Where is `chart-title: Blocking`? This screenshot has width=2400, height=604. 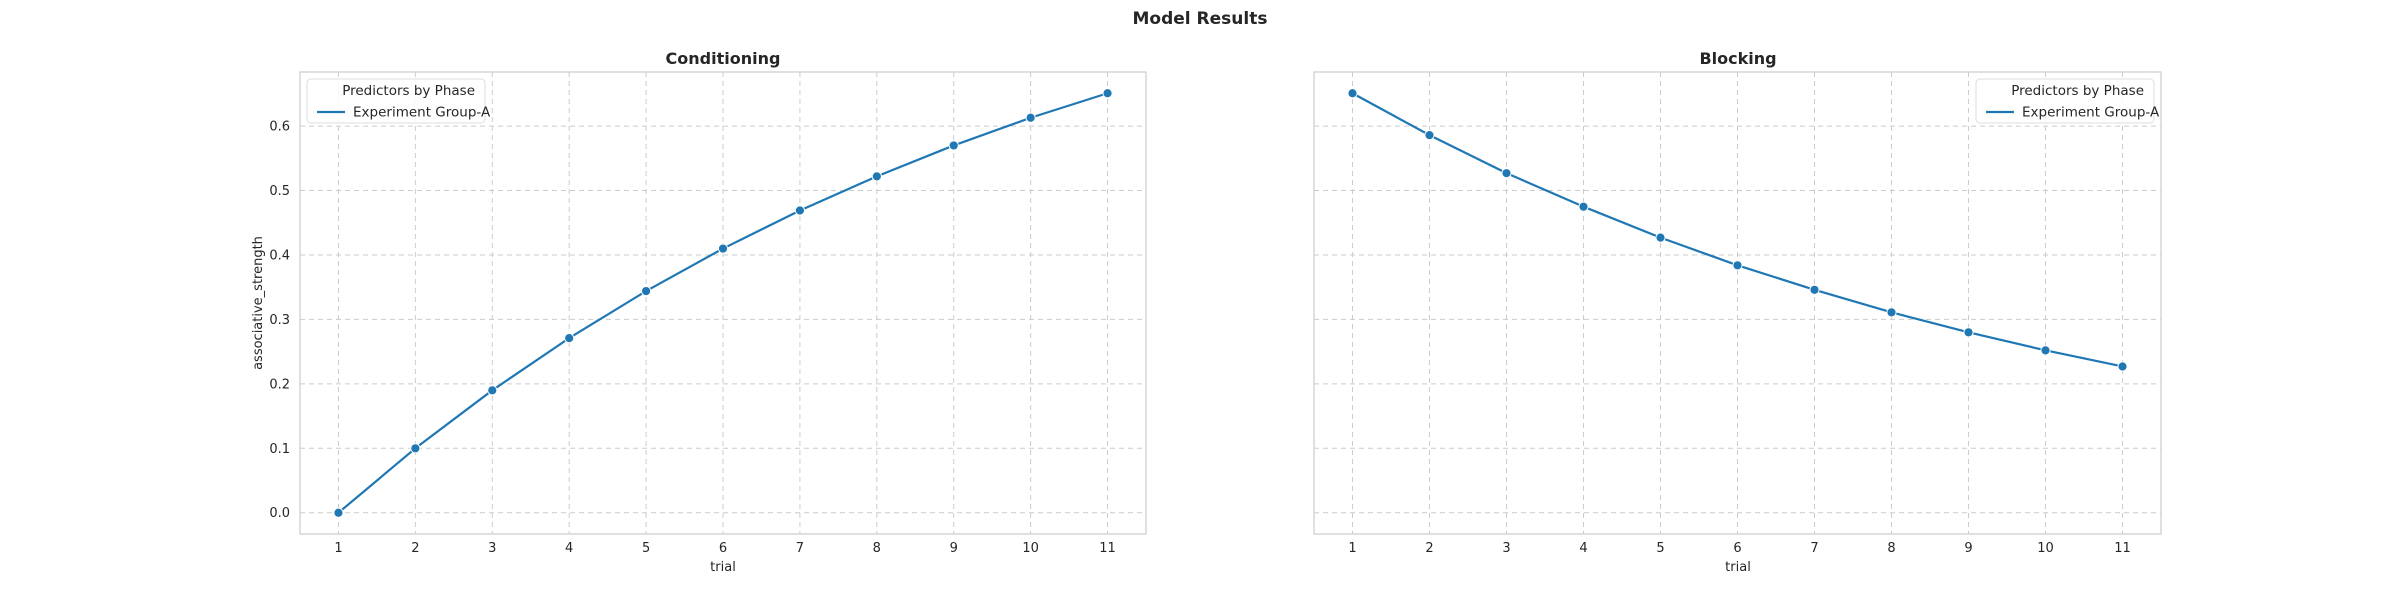
chart-title: Blocking is located at coordinates (1737, 58).